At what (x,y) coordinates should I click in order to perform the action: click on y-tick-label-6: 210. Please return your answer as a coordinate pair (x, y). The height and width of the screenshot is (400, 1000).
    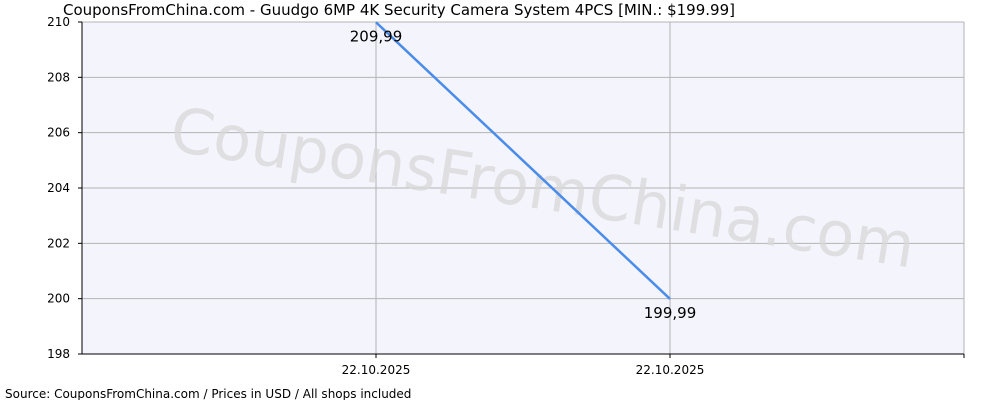
    Looking at the image, I should click on (58, 22).